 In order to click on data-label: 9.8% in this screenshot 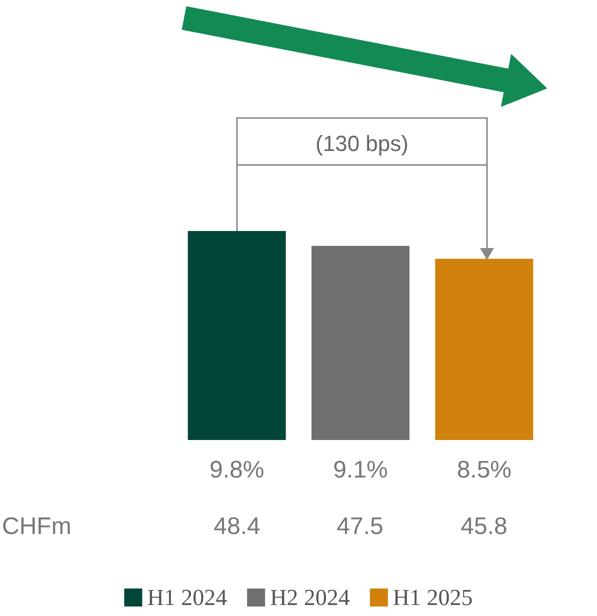, I will do `click(236, 470)`.